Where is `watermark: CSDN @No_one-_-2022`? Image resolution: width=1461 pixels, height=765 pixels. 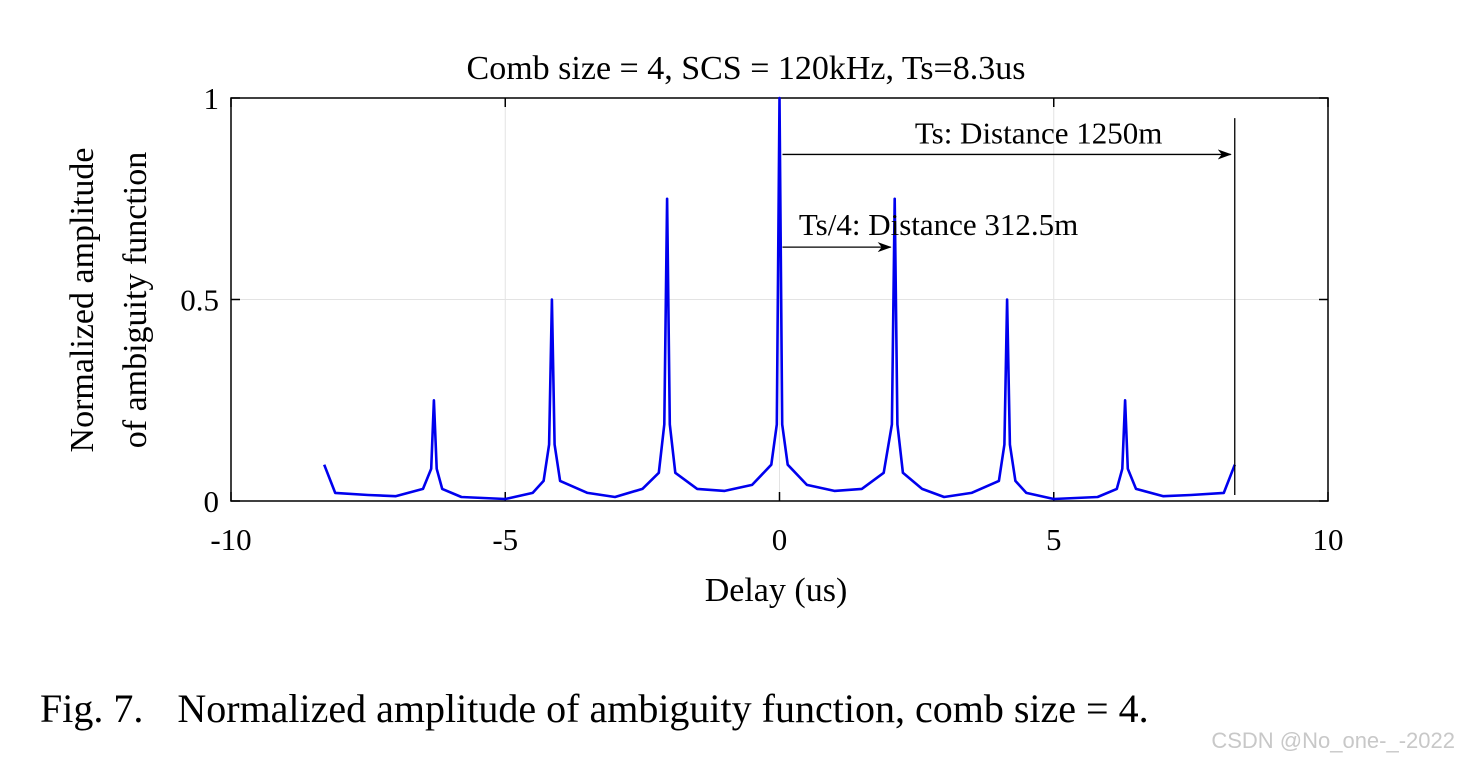 watermark: CSDN @No_one-_-2022 is located at coordinates (1333, 740).